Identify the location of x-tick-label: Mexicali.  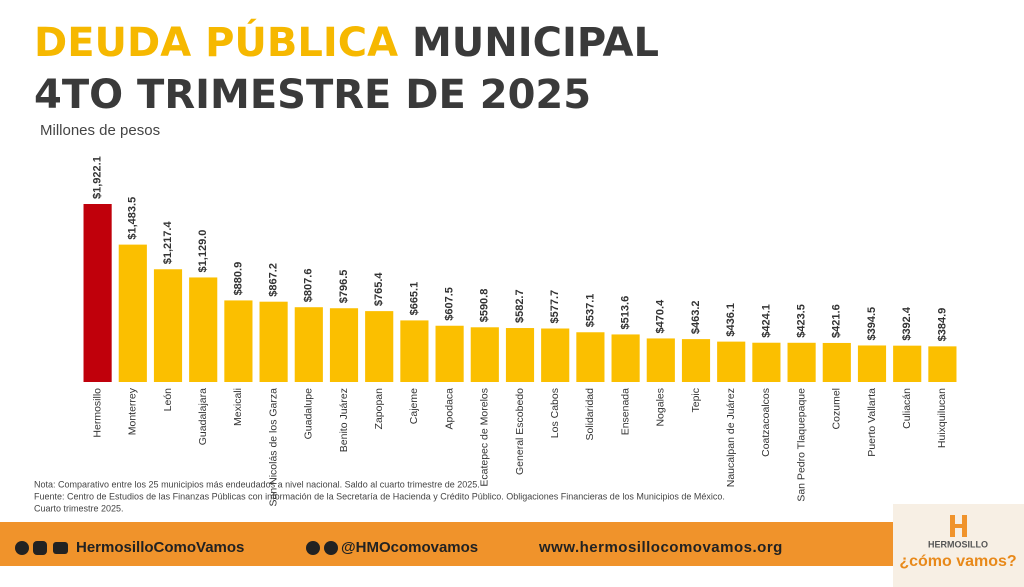
(238, 407).